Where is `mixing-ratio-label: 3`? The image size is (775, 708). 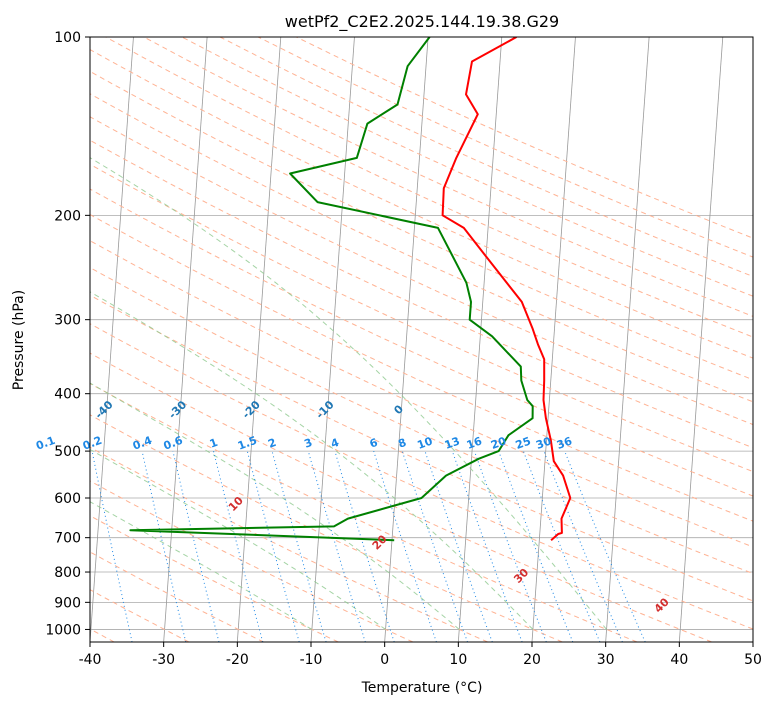 mixing-ratio-label: 3 is located at coordinates (309, 443).